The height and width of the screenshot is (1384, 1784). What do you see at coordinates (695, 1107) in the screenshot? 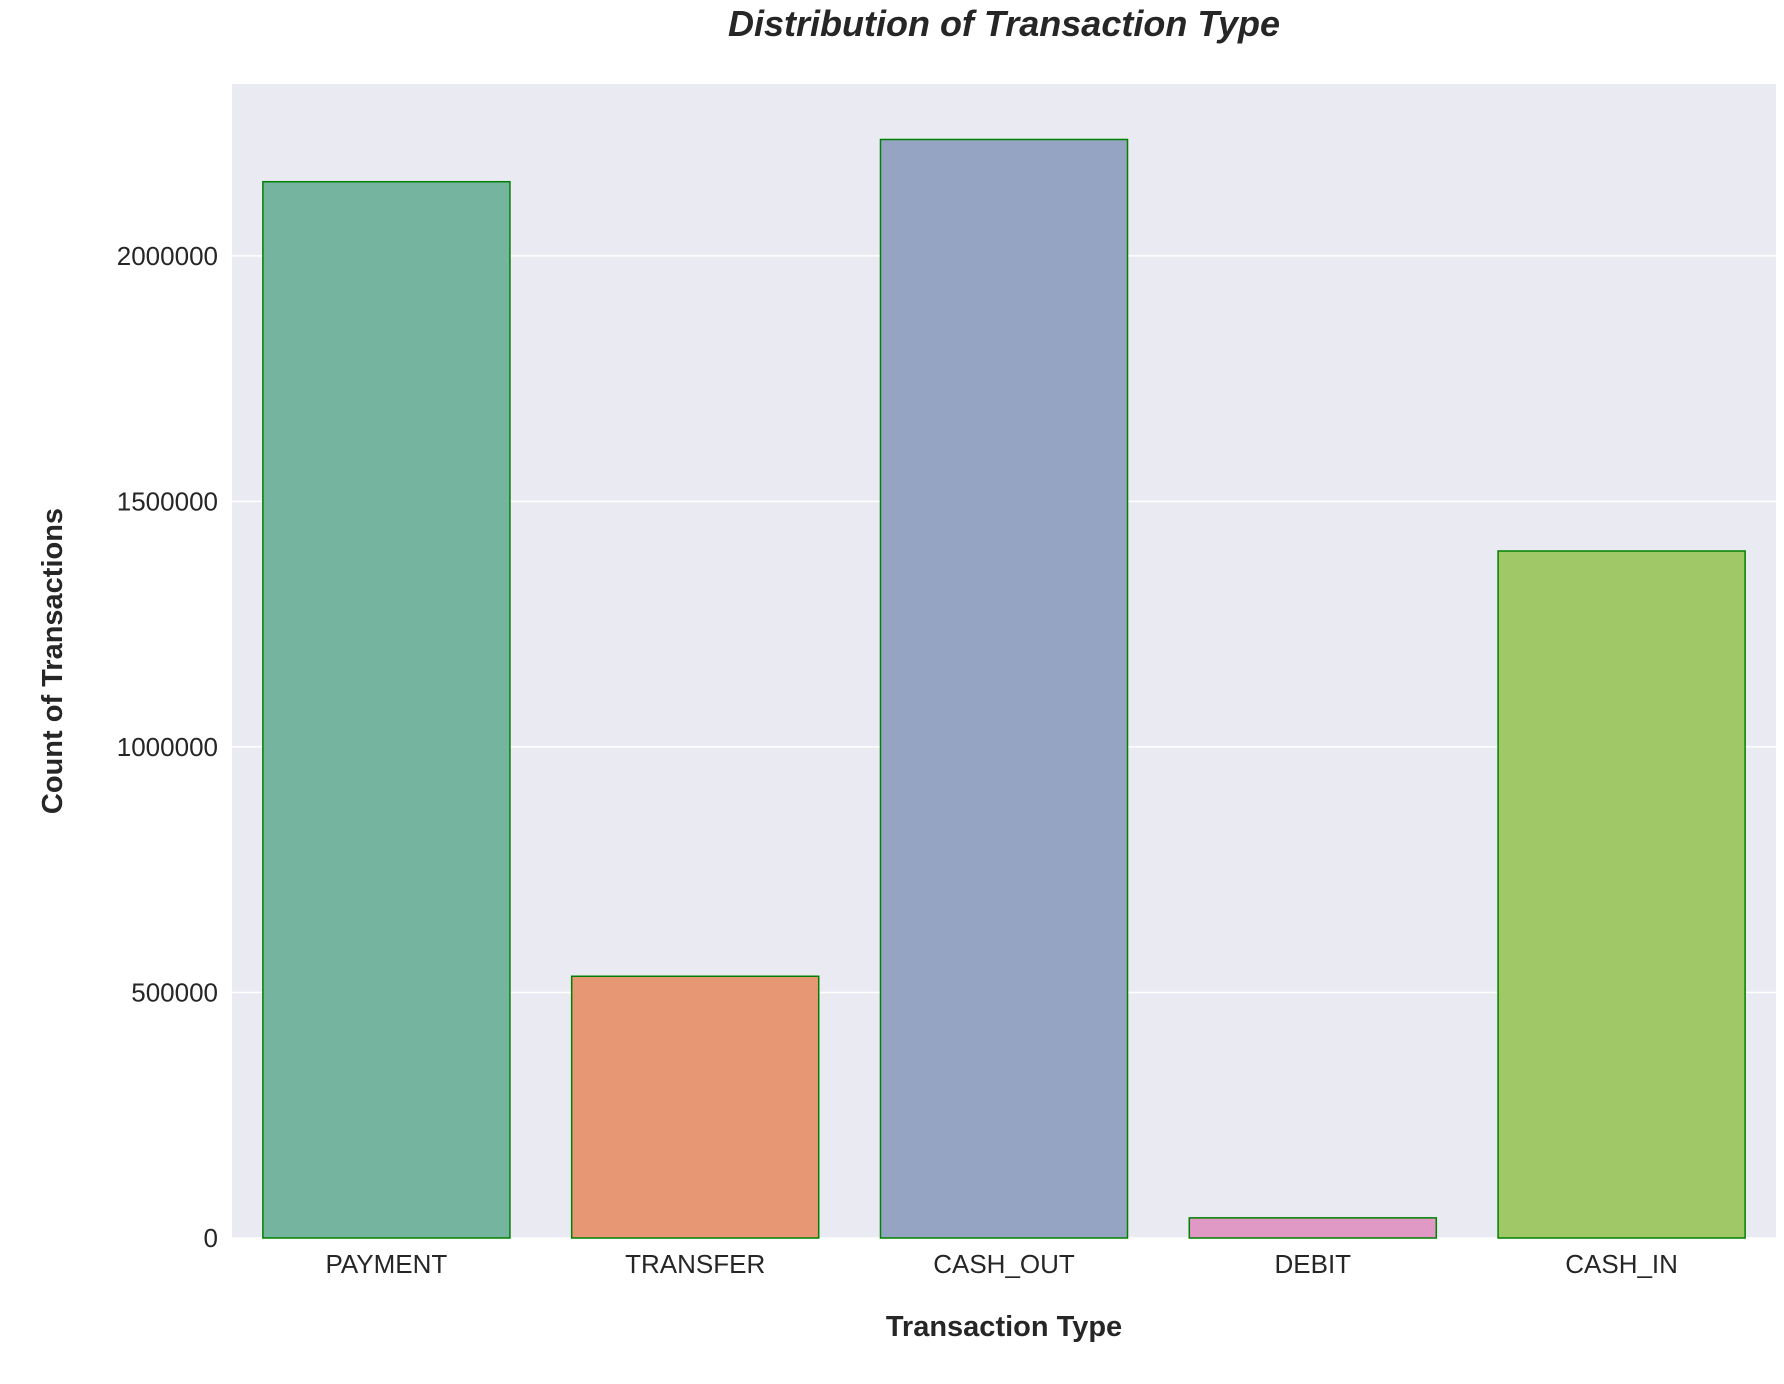
I see `bar-transfer` at bounding box center [695, 1107].